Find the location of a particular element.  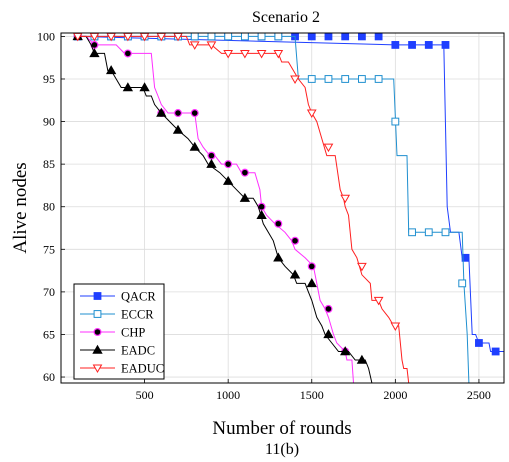

legend-label-eccr: ECCR is located at coordinates (137, 315).